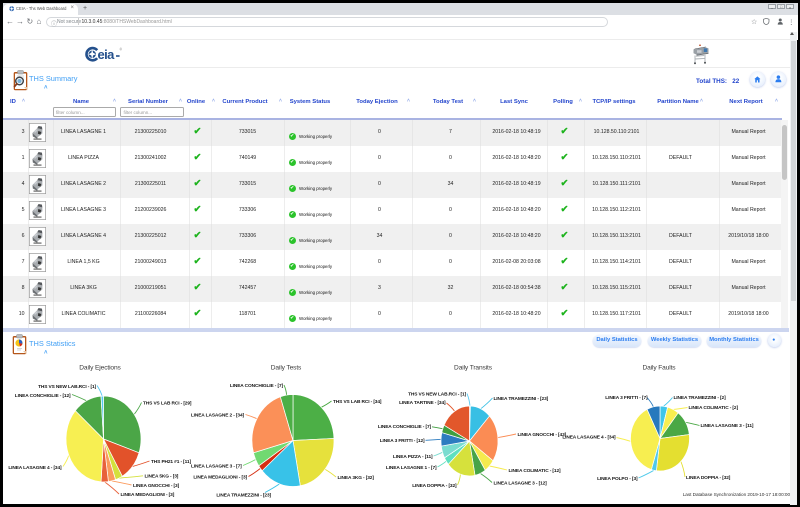 Image resolution: width=800 pixels, height=507 pixels. Describe the element at coordinates (659, 368) in the screenshot. I see `svg-text: Daily Faults` at that location.